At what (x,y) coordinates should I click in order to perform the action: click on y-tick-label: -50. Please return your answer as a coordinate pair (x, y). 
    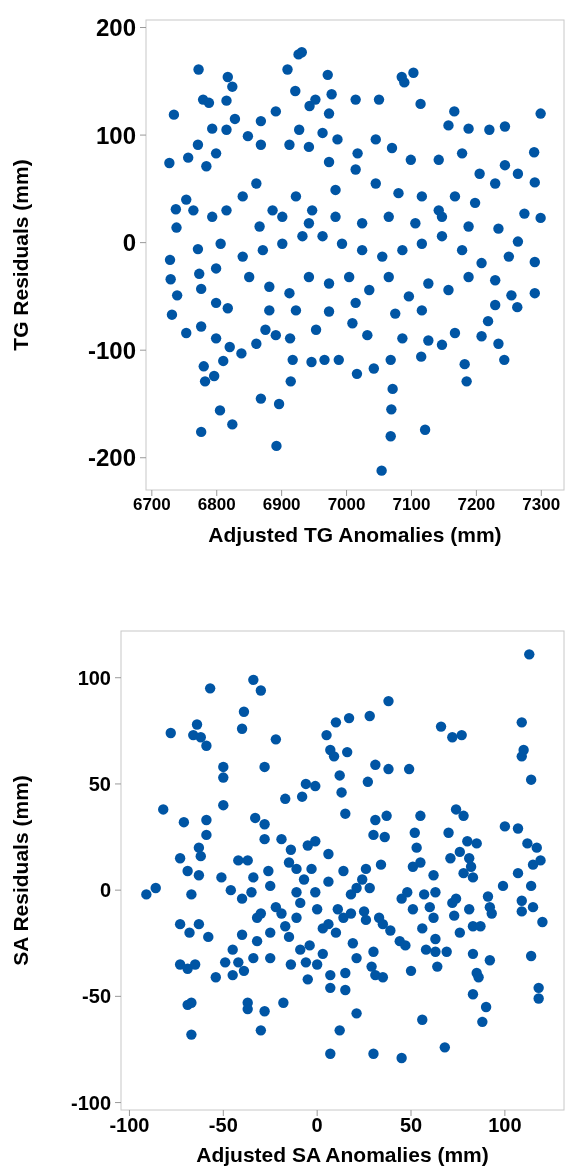
    Looking at the image, I should click on (96, 996).